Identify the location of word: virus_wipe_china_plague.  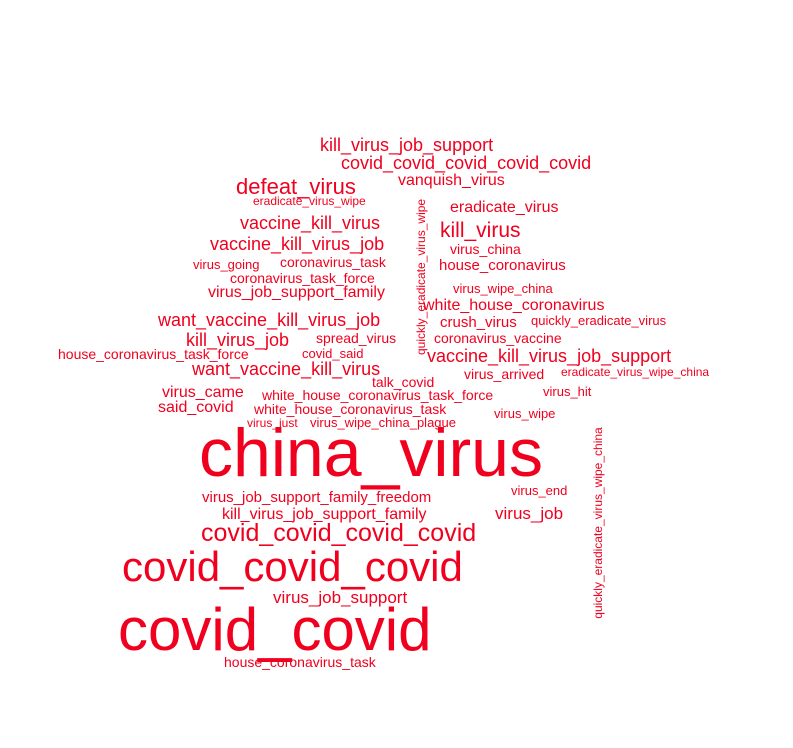
(383, 422).